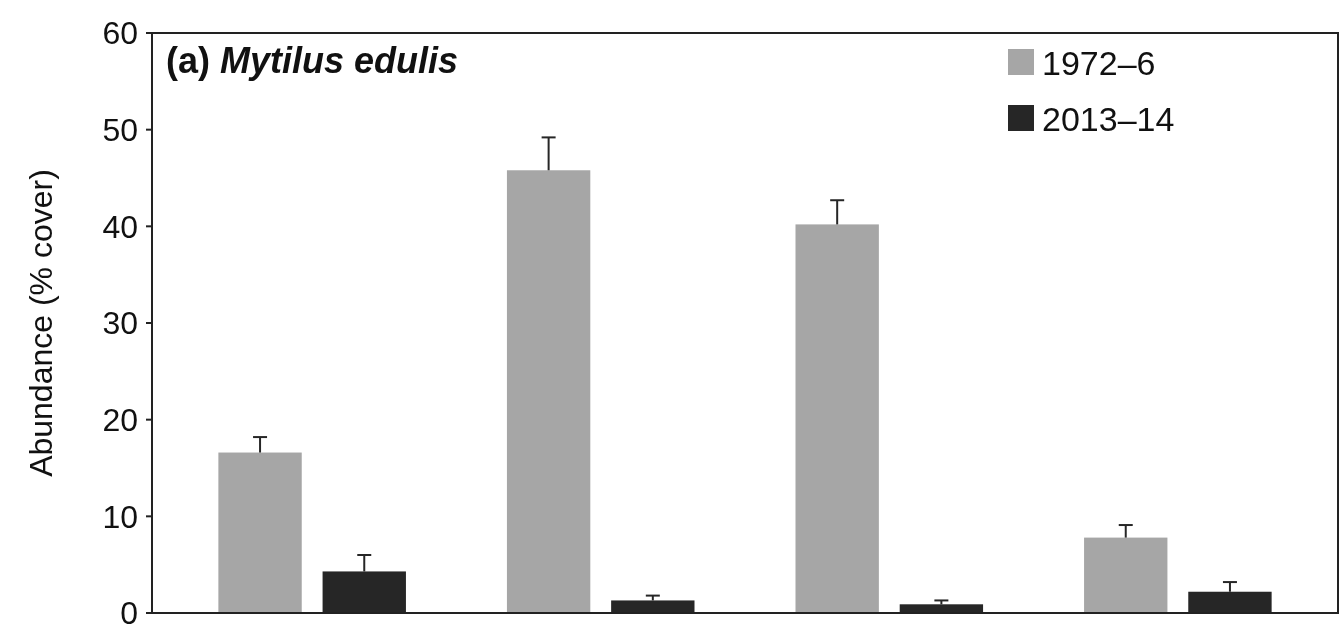 The image size is (1340, 632). What do you see at coordinates (312, 60) in the screenshot?
I see `chart-title: (a) Mytilus edulis` at bounding box center [312, 60].